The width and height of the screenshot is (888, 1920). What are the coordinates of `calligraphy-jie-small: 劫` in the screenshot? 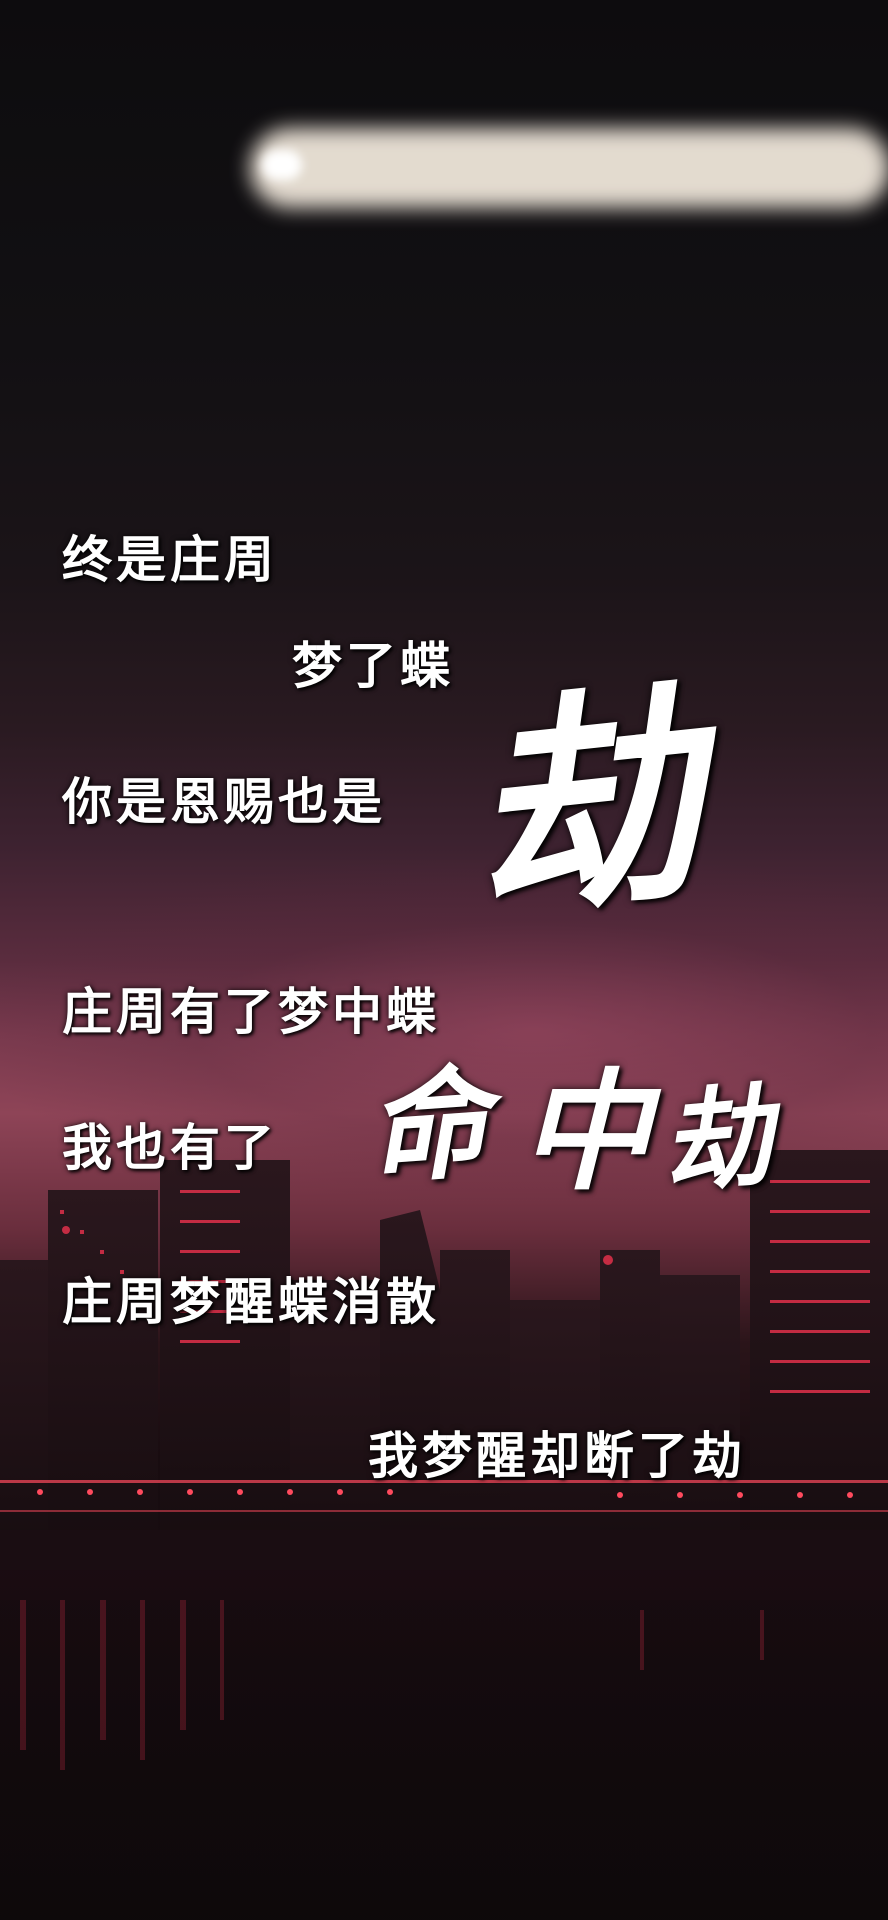 It's located at (717, 1139).